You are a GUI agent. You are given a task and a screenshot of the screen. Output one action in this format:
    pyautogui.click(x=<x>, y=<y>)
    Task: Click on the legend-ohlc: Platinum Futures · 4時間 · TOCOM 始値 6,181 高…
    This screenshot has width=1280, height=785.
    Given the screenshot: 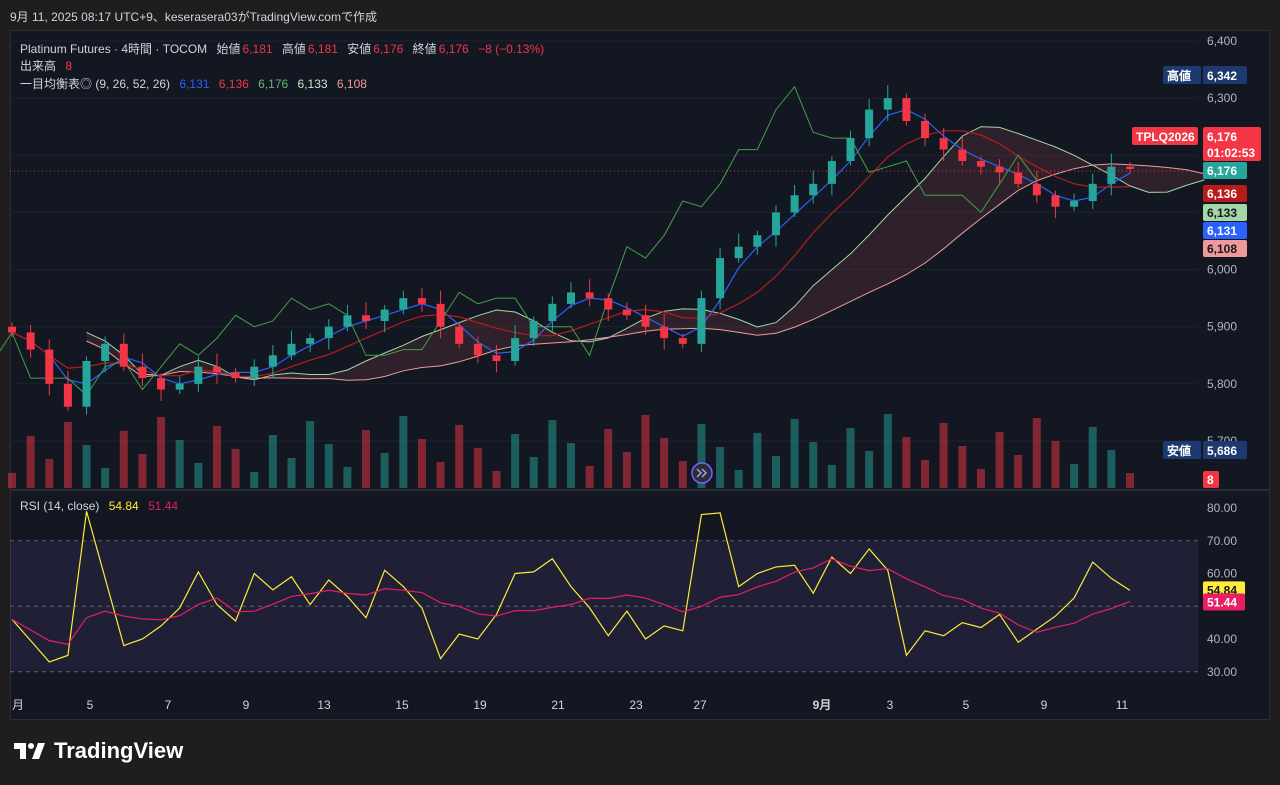 What is the action you would take?
    pyautogui.click(x=283, y=48)
    